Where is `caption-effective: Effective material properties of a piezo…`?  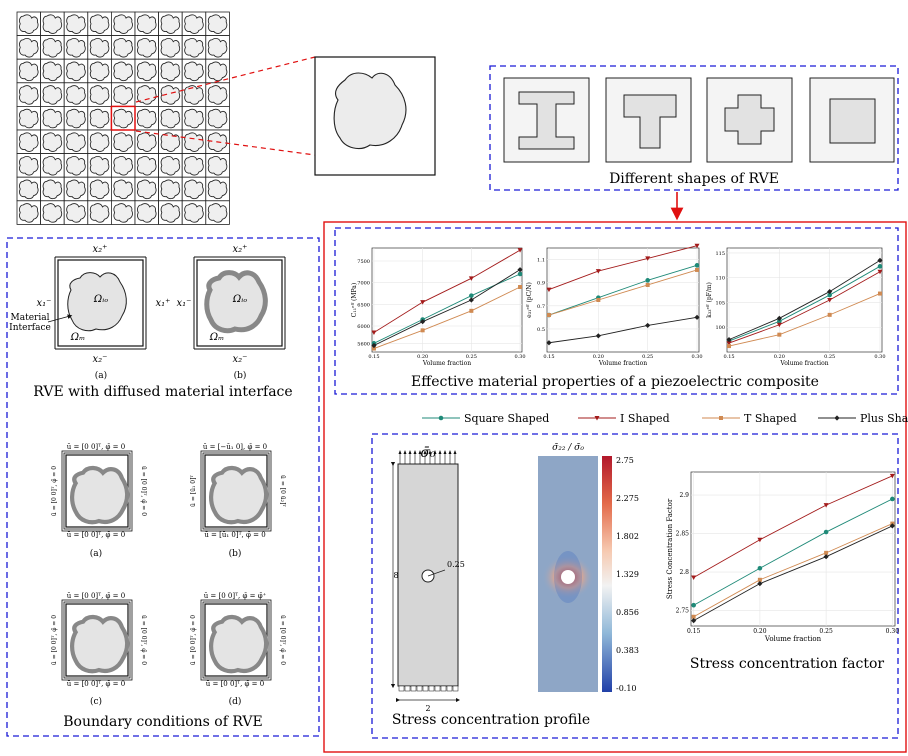
caption-effective: Effective material properties of a piezo… is located at coordinates (615, 382).